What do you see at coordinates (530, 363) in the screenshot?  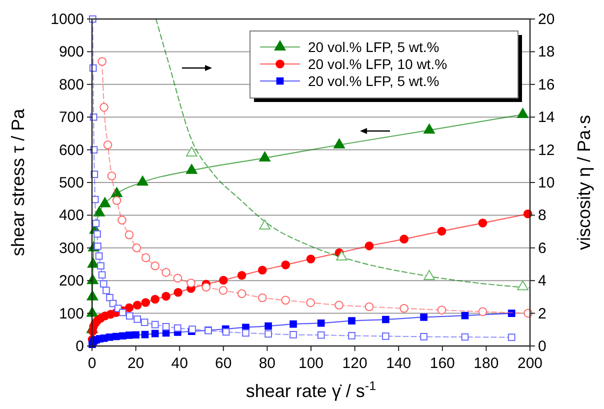 I see `x-tick-label: 200` at bounding box center [530, 363].